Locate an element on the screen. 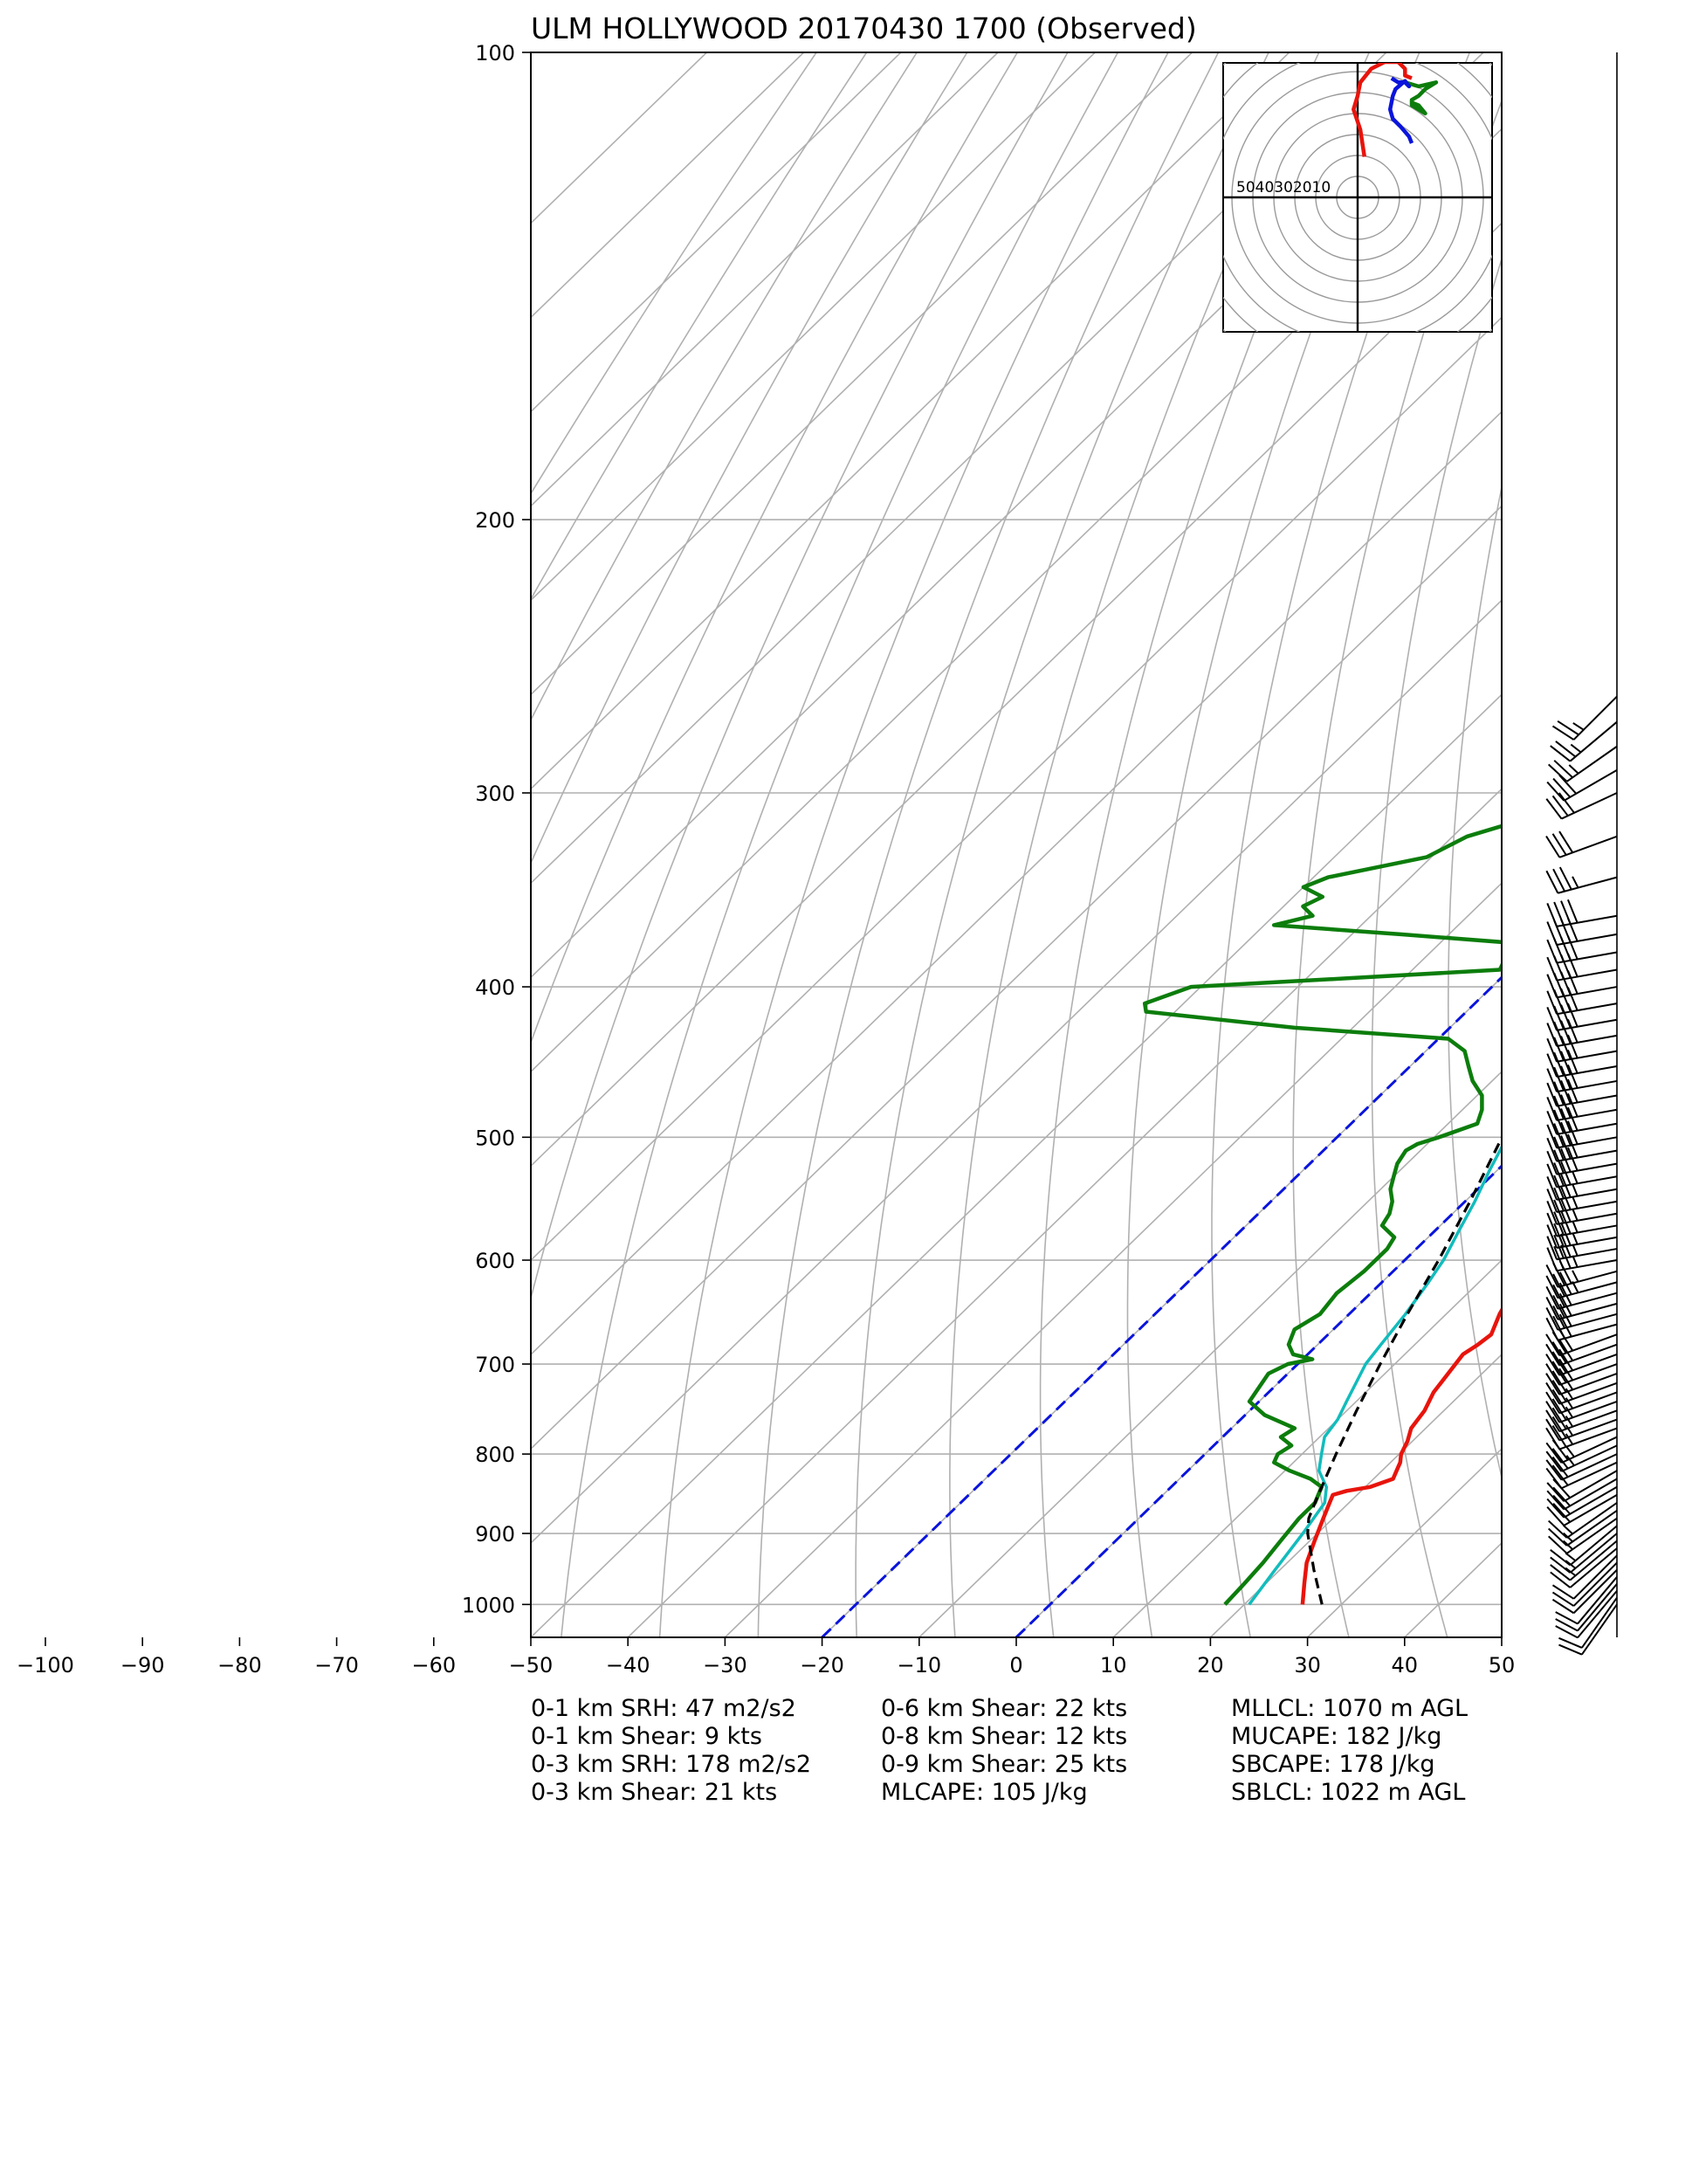 The width and height of the screenshot is (1699, 2184). sounding-traces is located at coordinates (1322, 1214).